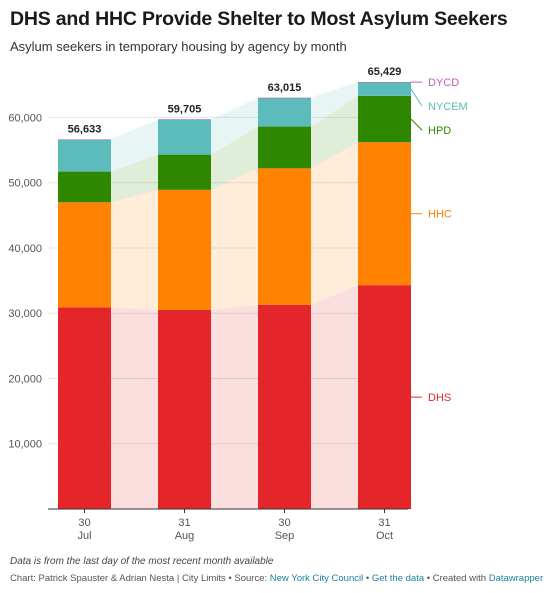 The image size is (556, 593). Describe the element at coordinates (25, 445) in the screenshot. I see `y-tick-label: 10,000` at that location.